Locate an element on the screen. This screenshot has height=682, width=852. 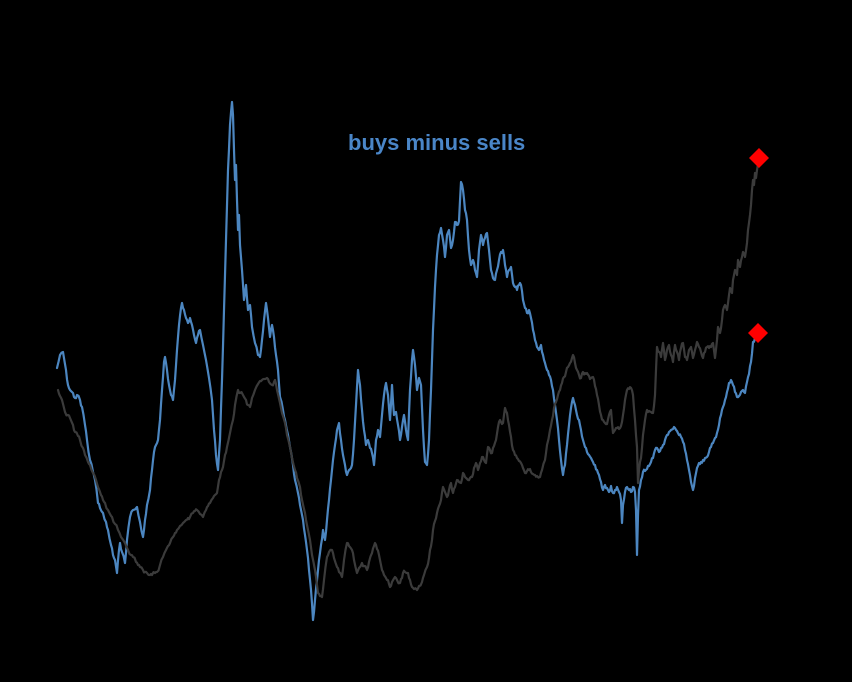
series-label-buys-minus-sells: buys minus sells is located at coordinates (437, 142).